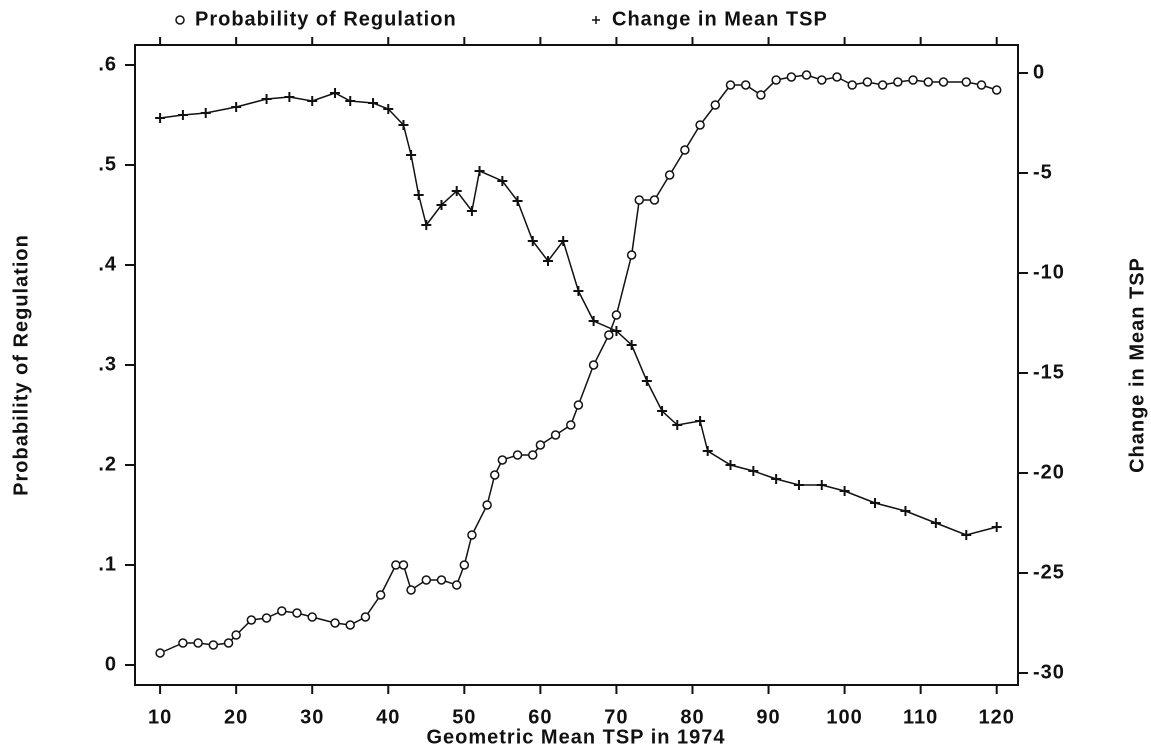  I want to click on x-tick-label: 60, so click(540, 717).